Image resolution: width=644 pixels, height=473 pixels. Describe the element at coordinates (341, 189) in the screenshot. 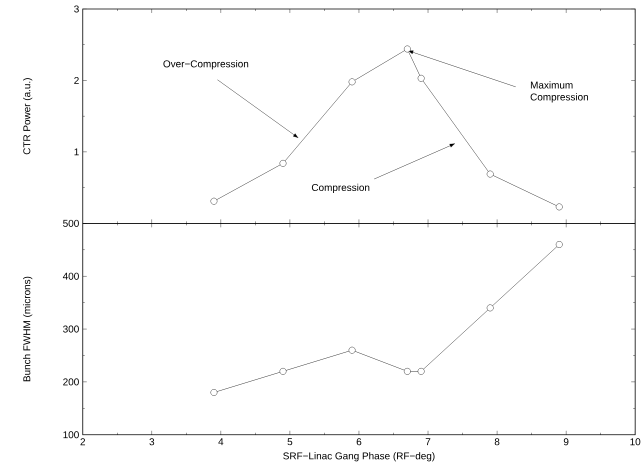

I see `annotation: Compression` at that location.